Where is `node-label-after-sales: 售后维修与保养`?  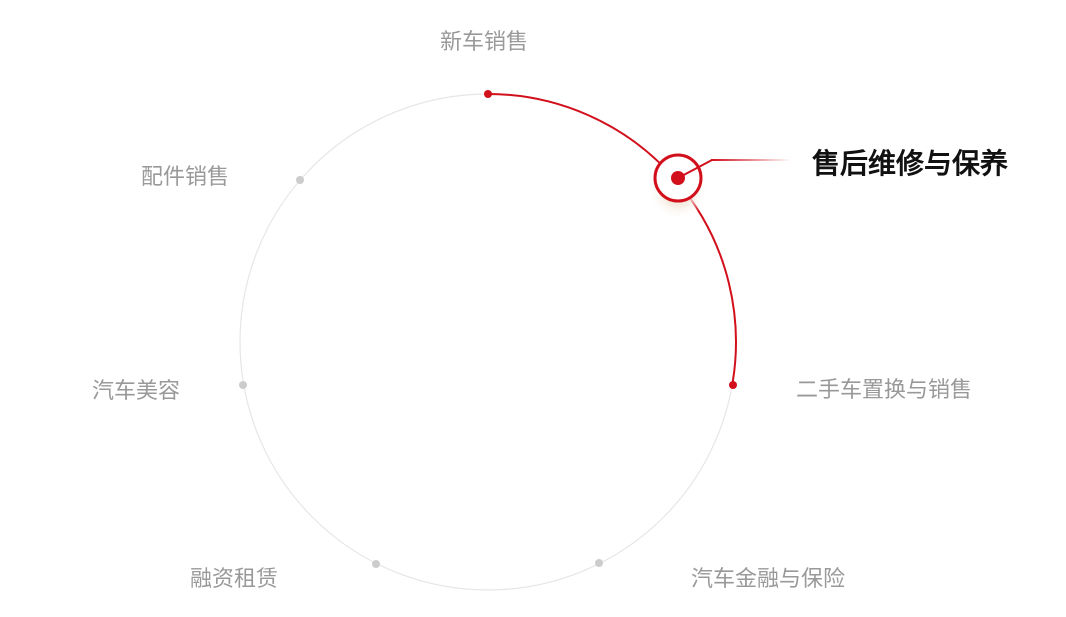
node-label-after-sales: 售后维修与保养 is located at coordinates (910, 163).